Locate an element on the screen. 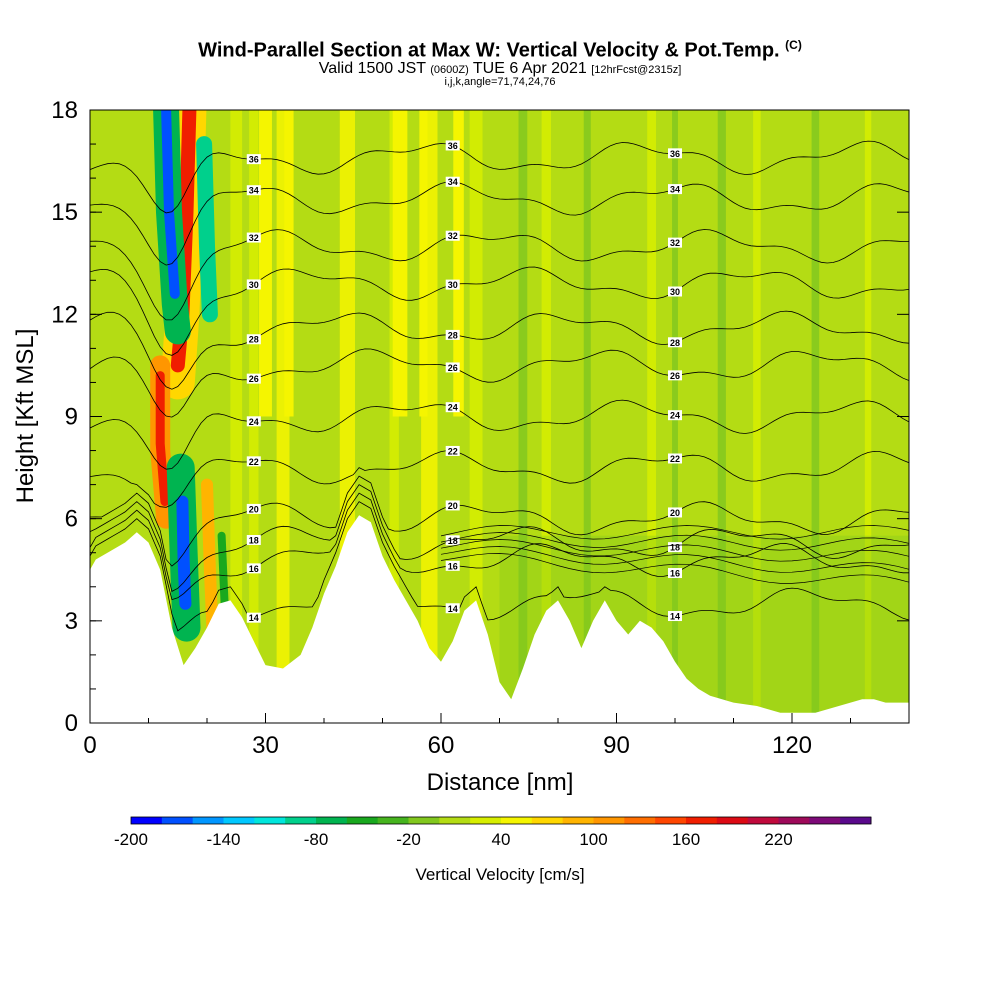 The height and width of the screenshot is (1000, 1000). updraft-core is located at coordinates (162, 439).